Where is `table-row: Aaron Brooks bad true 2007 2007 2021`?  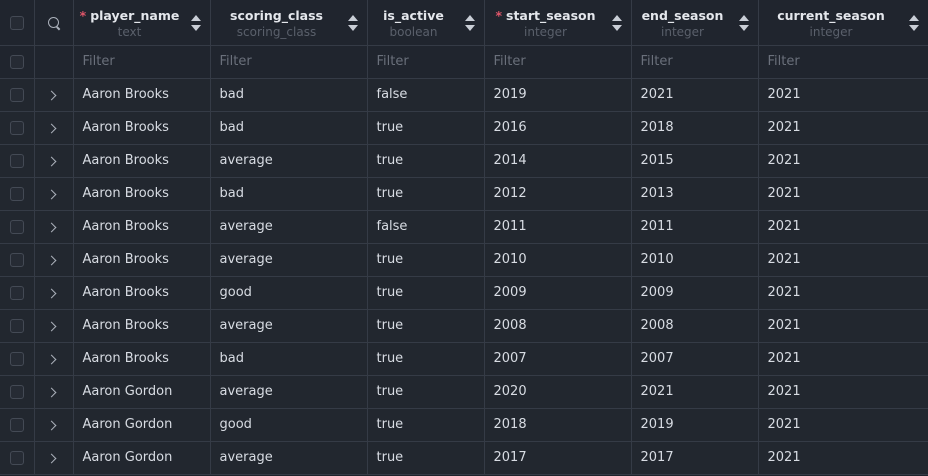
table-row: Aaron Brooks bad true 2007 2007 2021 is located at coordinates (464, 359).